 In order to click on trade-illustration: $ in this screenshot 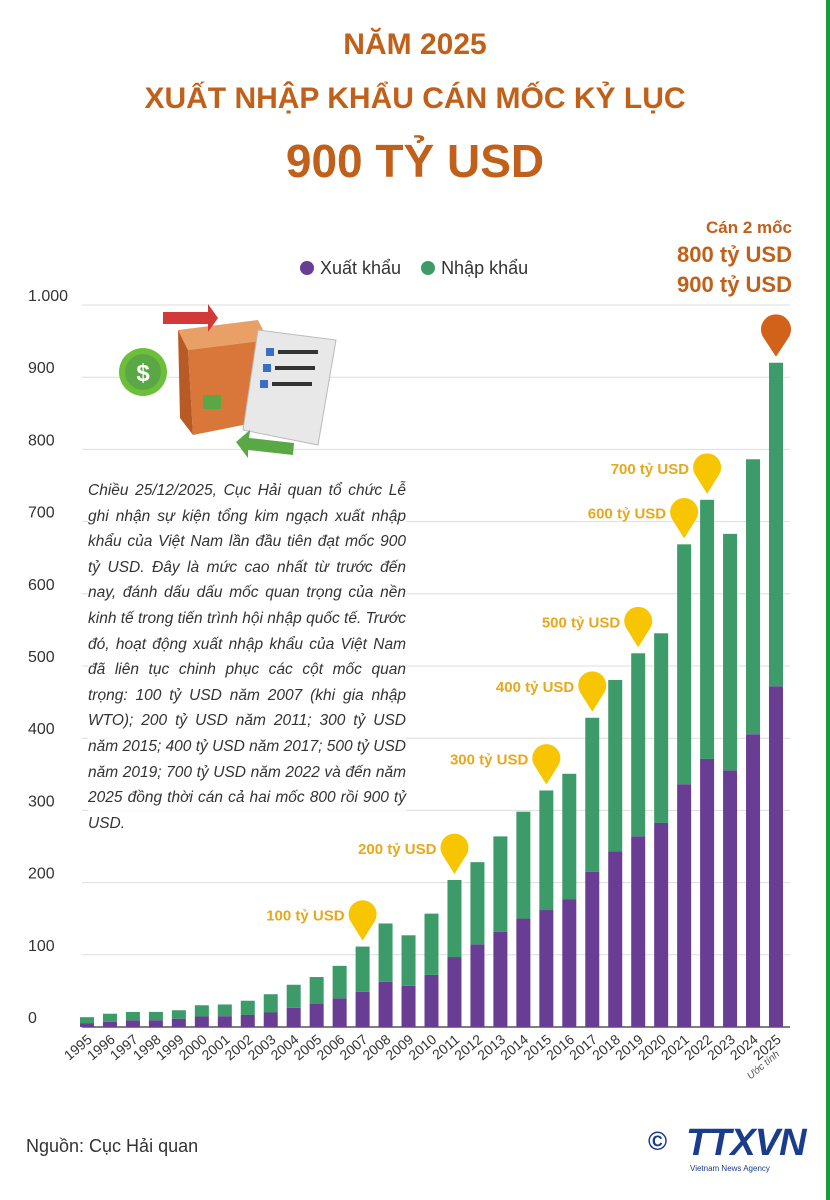, I will do `click(228, 381)`.